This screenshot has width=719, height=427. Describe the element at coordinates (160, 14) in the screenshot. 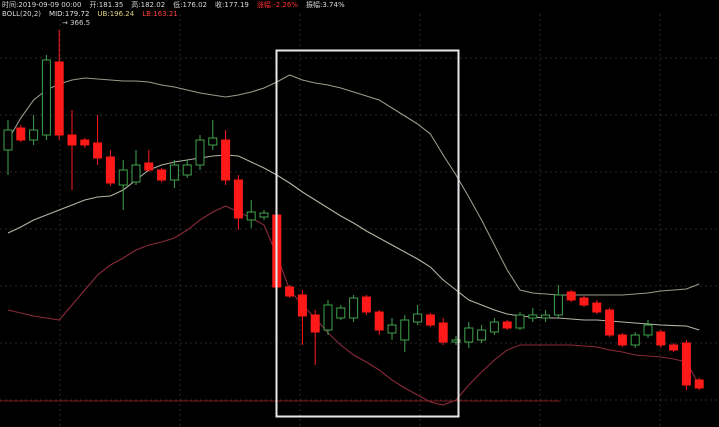

I see `indicator-text: LB:163.21` at that location.